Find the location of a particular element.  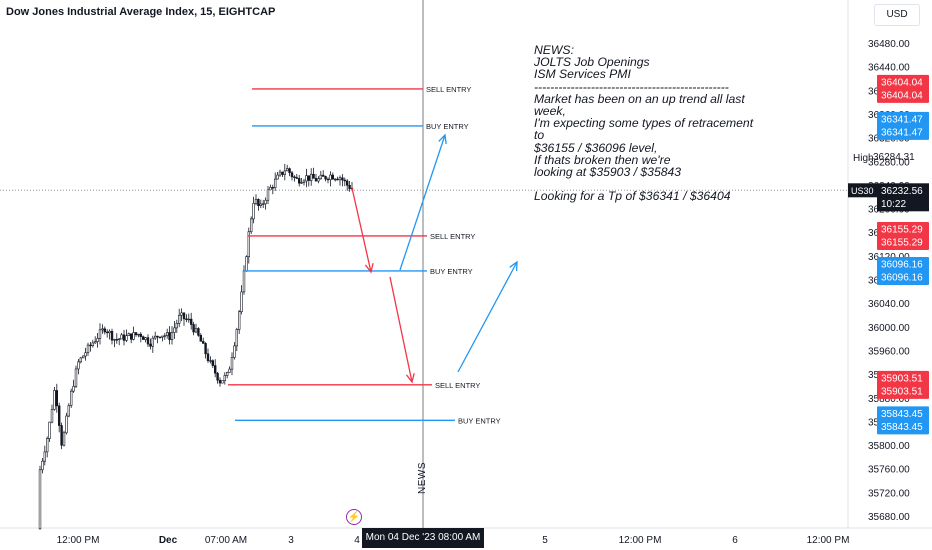

news-annotation-line: Looking for a Tp of $36341 / $36404 is located at coordinates (632, 196).